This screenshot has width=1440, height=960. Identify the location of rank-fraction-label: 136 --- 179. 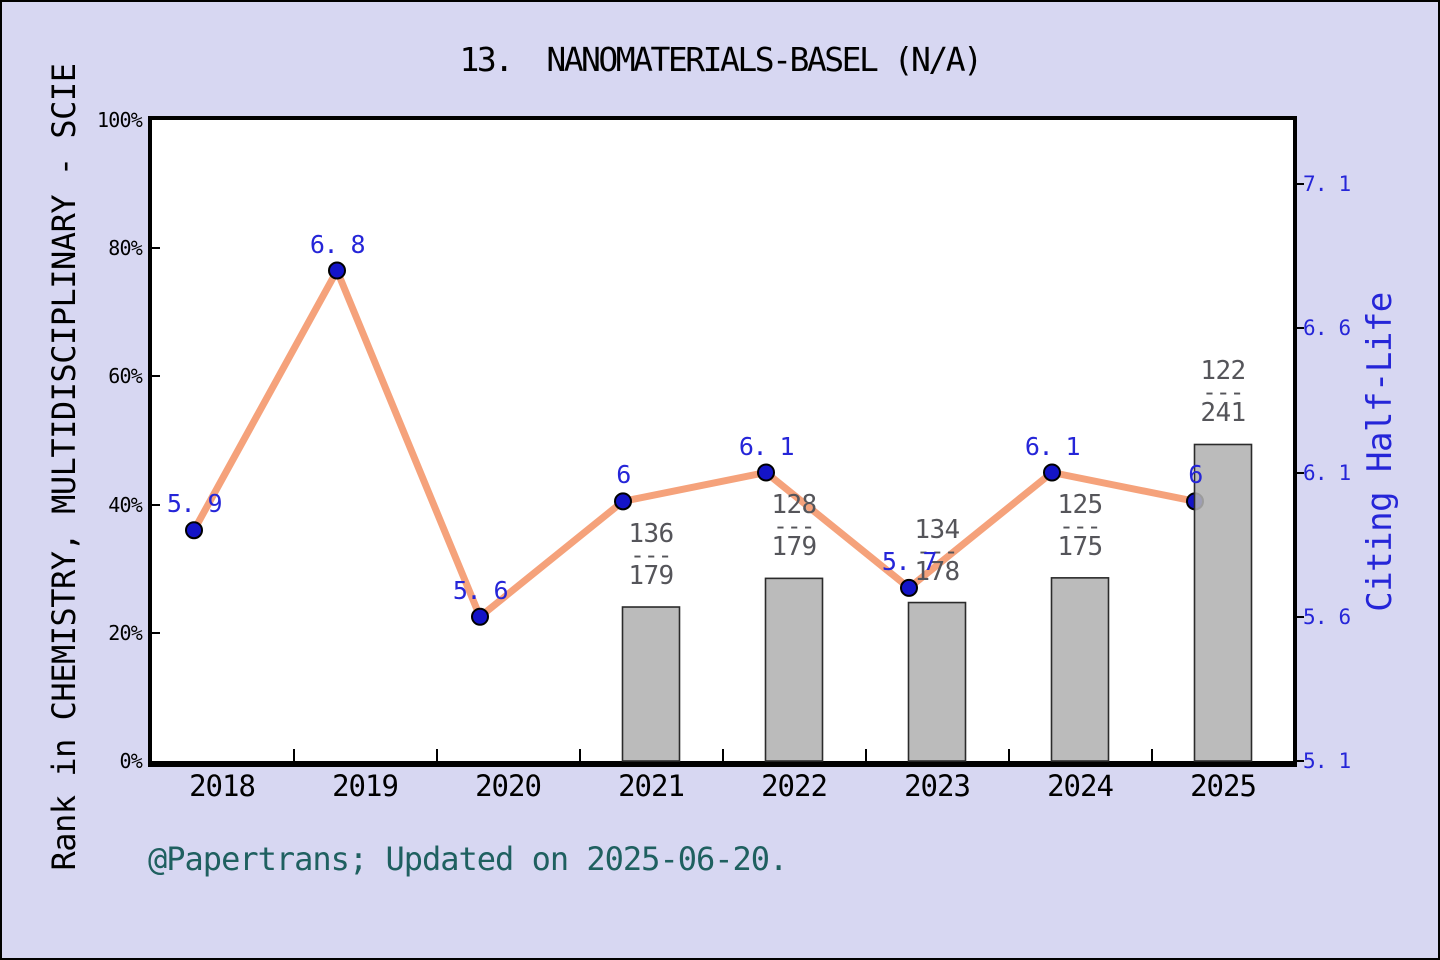
(651, 555).